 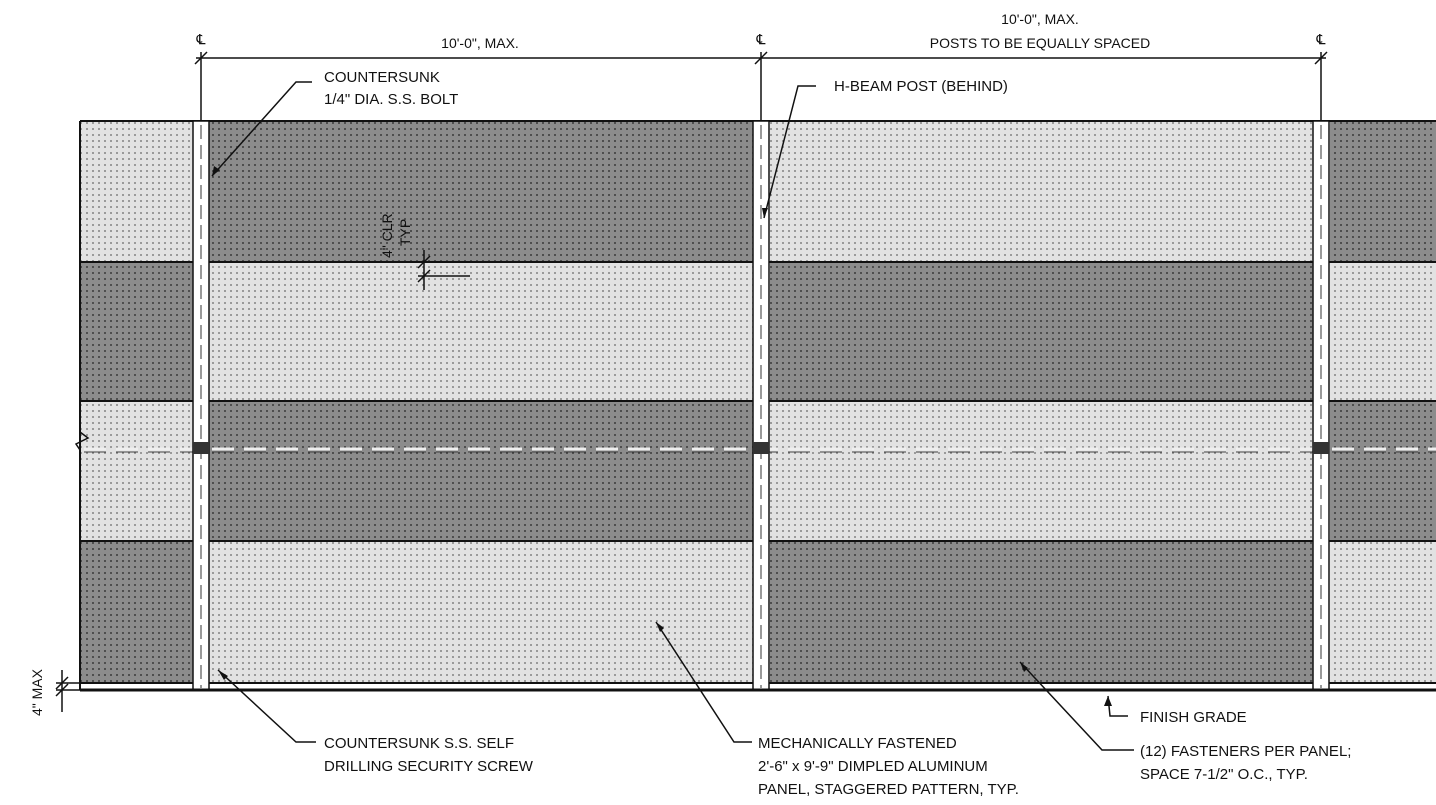 I want to click on clearance-label: 4" CLR, so click(x=387, y=235).